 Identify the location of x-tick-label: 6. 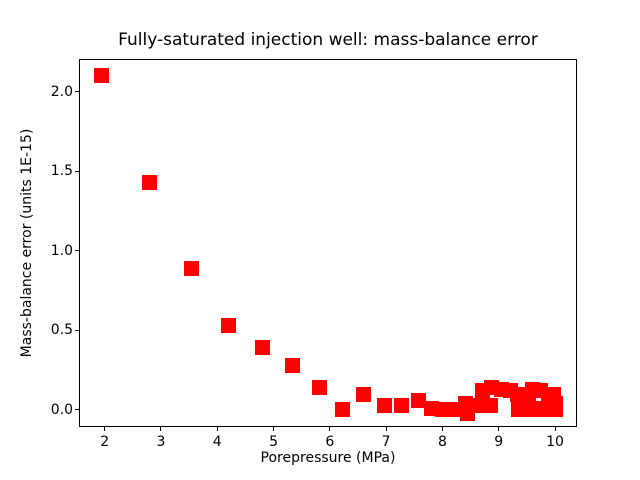
(330, 442).